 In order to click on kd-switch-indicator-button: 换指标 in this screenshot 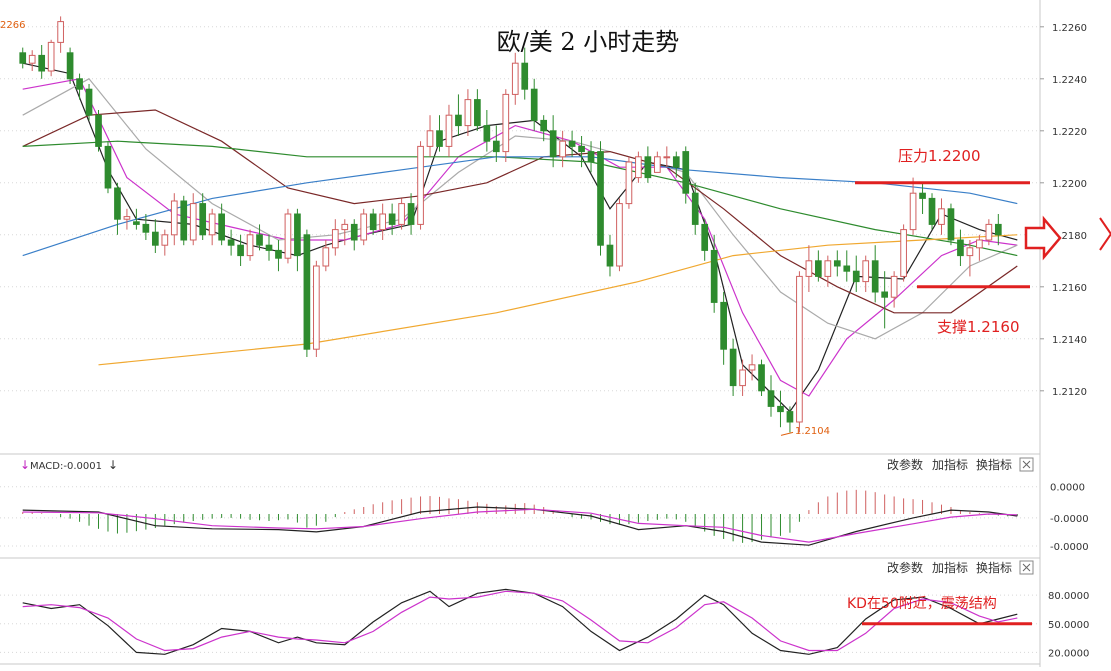, I will do `click(994, 567)`.